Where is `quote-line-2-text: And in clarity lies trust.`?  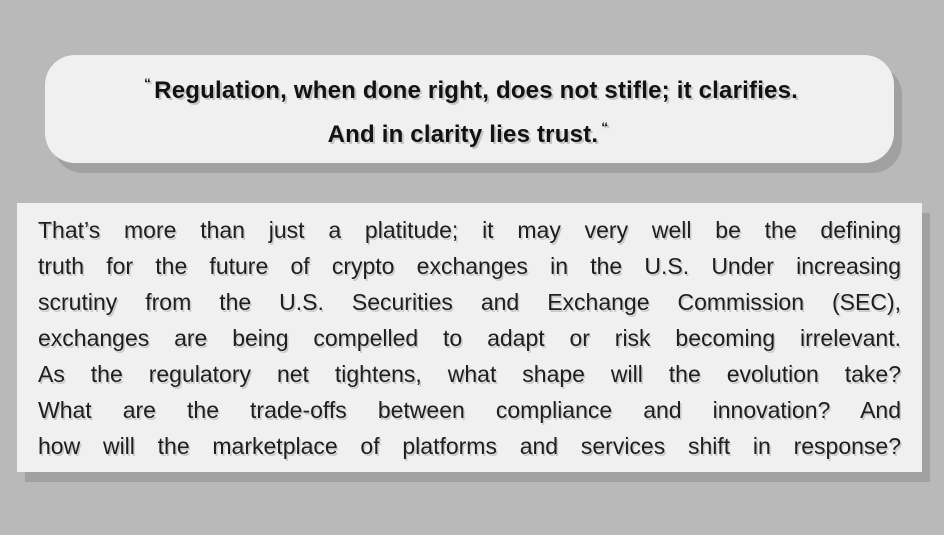
quote-line-2-text: And in clarity lies trust. is located at coordinates (463, 134).